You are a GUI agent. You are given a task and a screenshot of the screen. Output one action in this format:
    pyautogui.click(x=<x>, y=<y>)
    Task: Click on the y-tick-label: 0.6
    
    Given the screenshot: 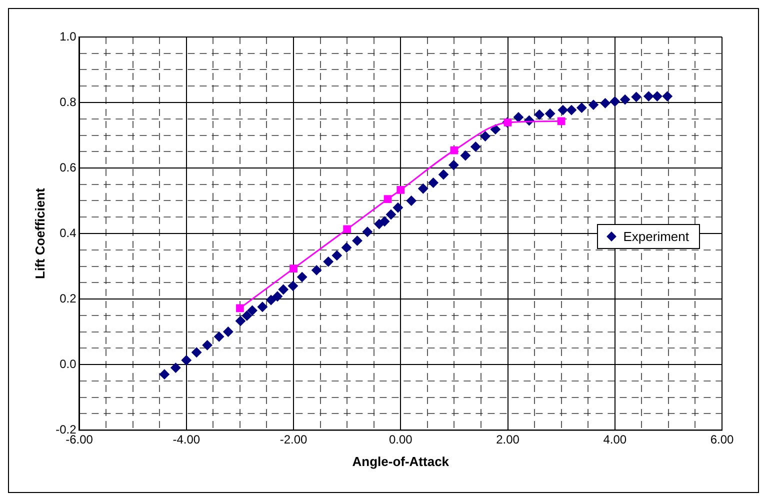 What is the action you would take?
    pyautogui.click(x=68, y=167)
    